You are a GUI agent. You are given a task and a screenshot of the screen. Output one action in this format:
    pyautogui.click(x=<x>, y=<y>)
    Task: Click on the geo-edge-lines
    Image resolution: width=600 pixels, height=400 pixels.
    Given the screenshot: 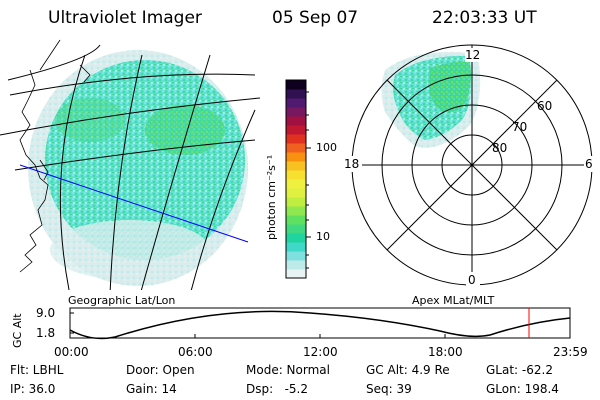 What is the action you would take?
    pyautogui.click(x=50, y=55)
    